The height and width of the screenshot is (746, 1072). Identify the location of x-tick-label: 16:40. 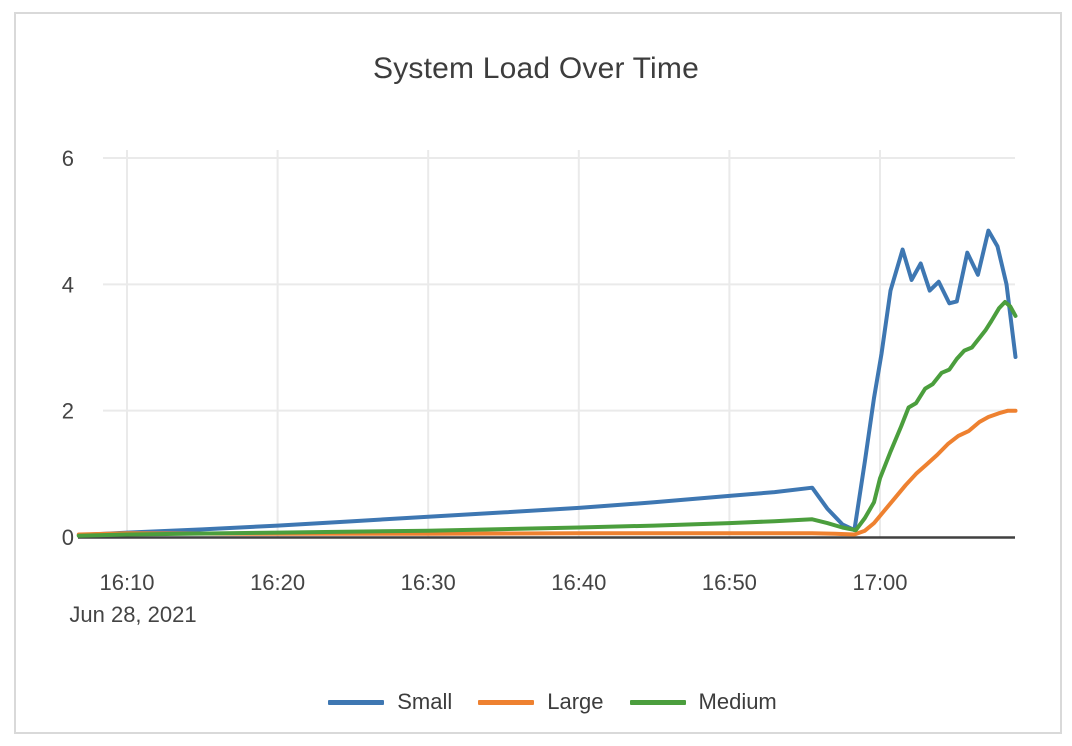
(578, 582).